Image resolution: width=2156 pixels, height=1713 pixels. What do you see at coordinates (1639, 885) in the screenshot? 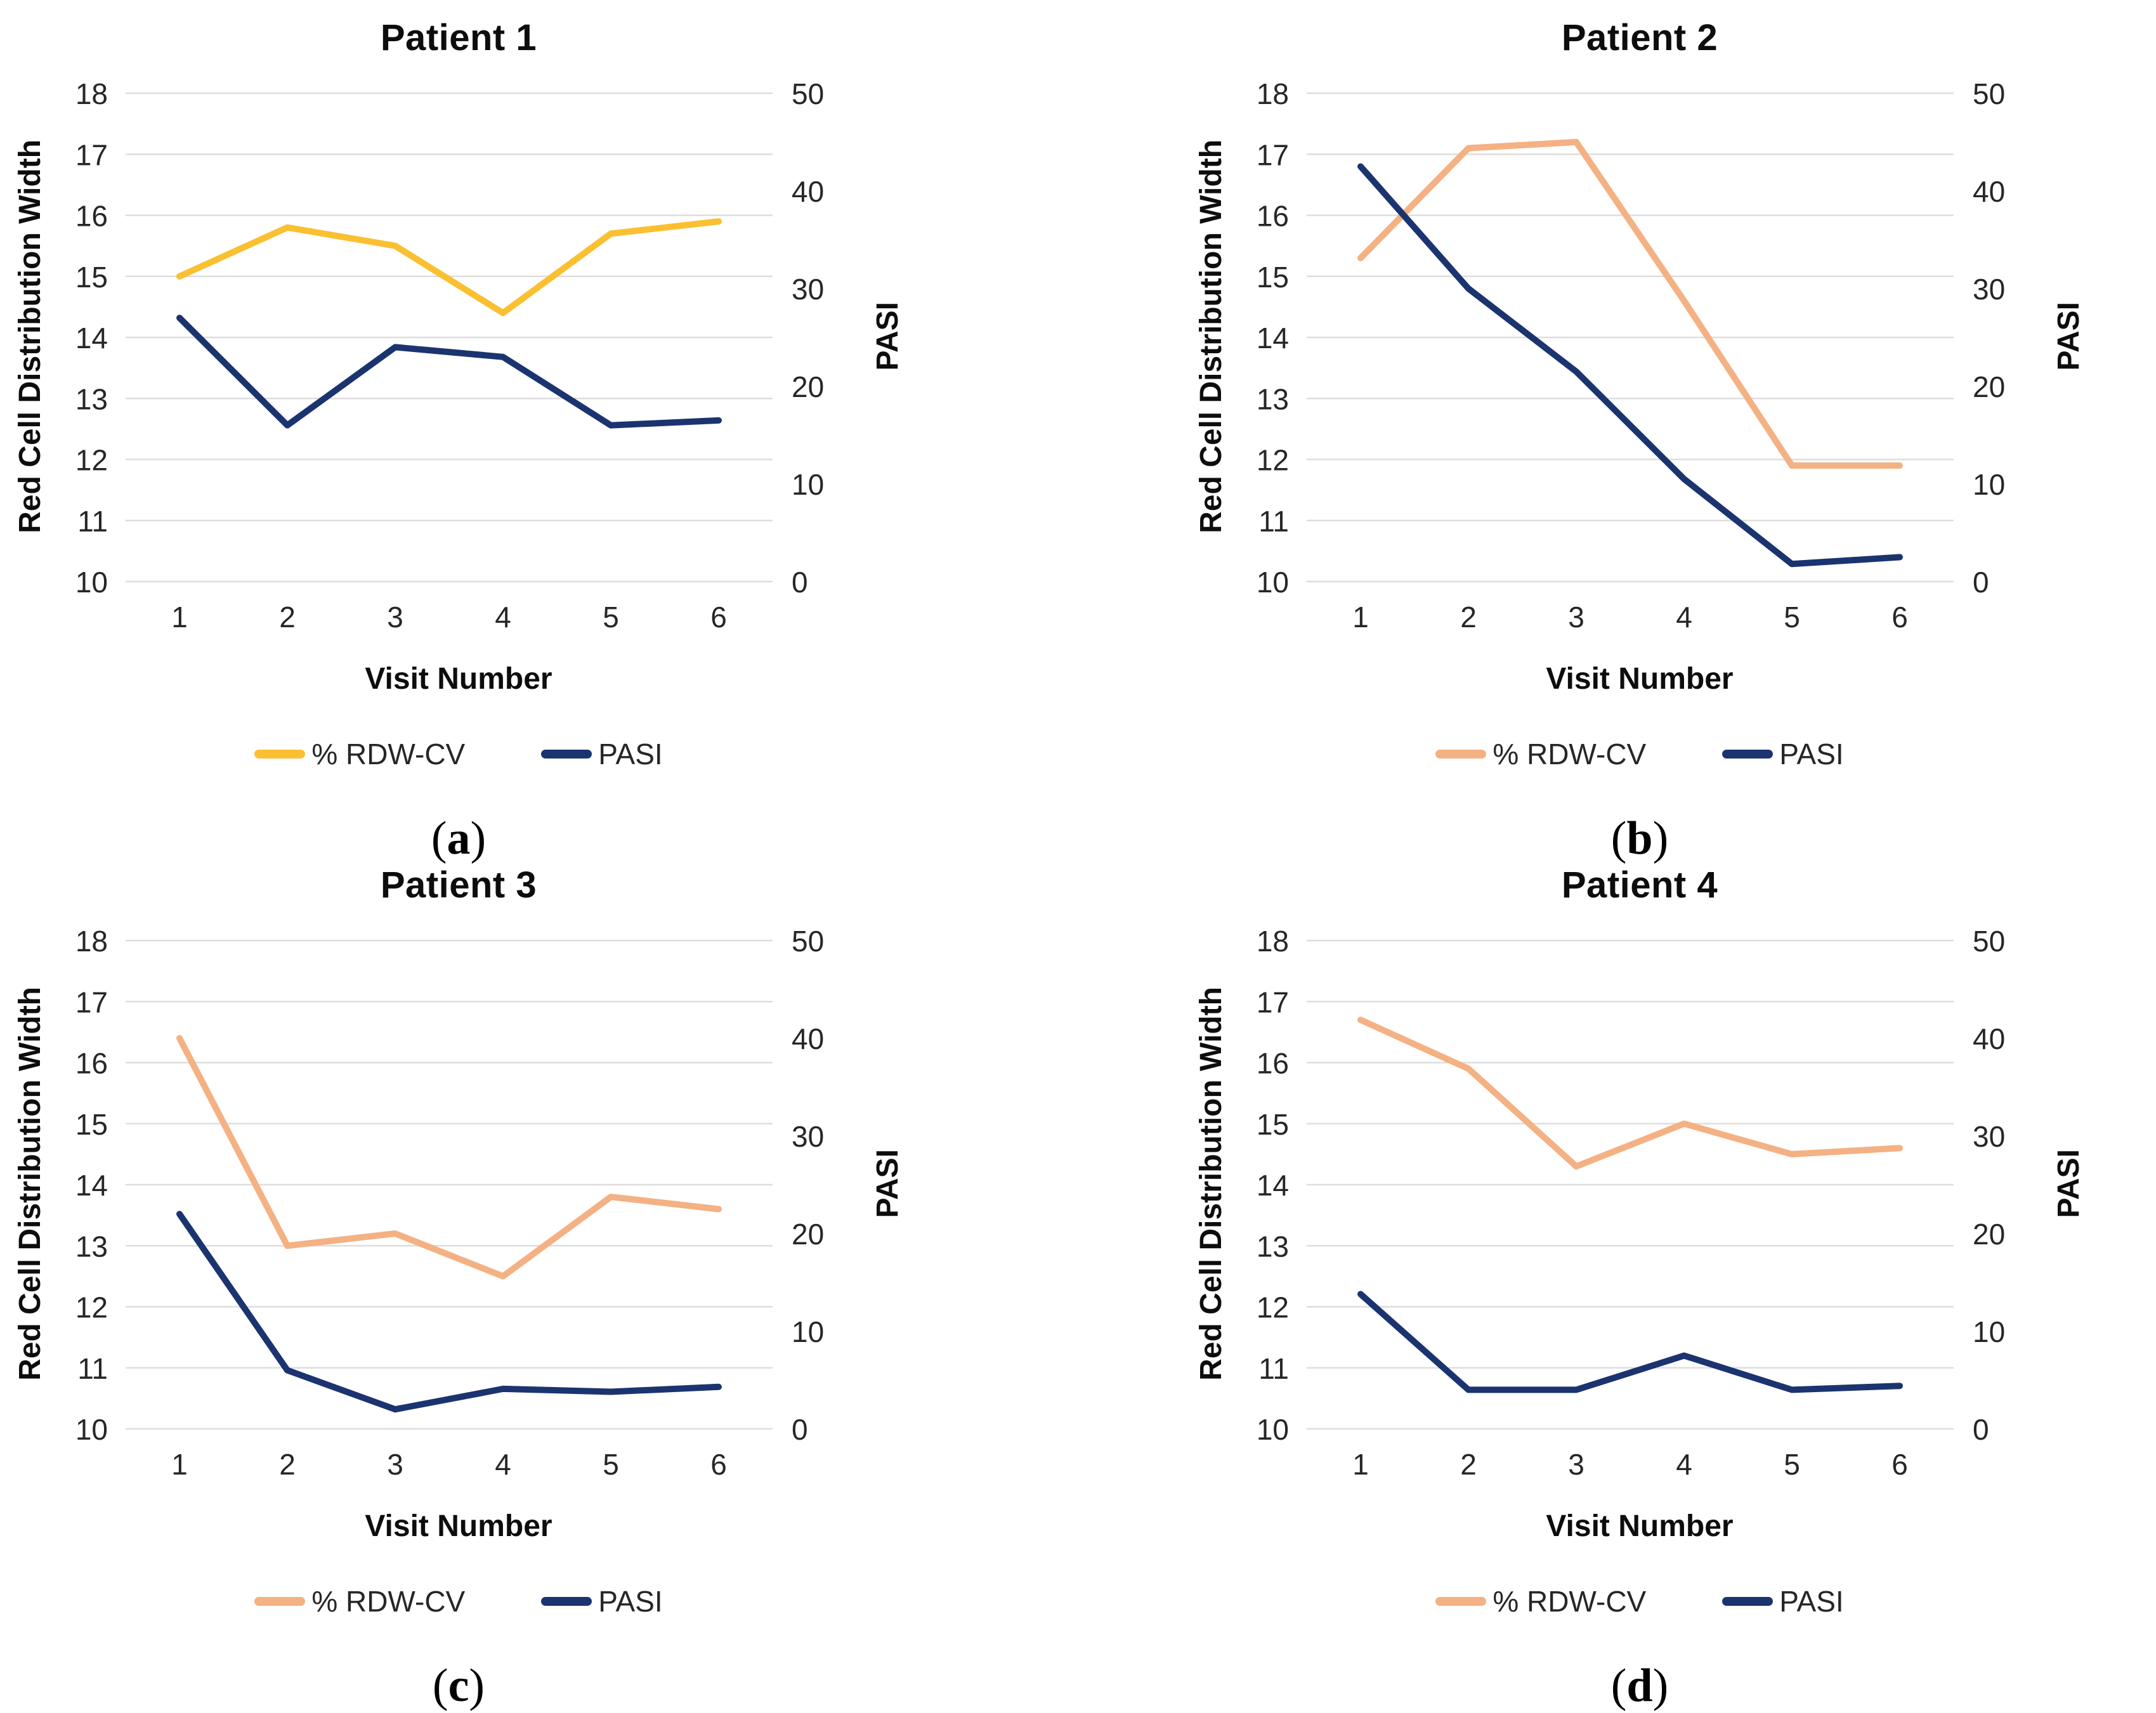
I see `chart-title: Patient 4` at bounding box center [1639, 885].